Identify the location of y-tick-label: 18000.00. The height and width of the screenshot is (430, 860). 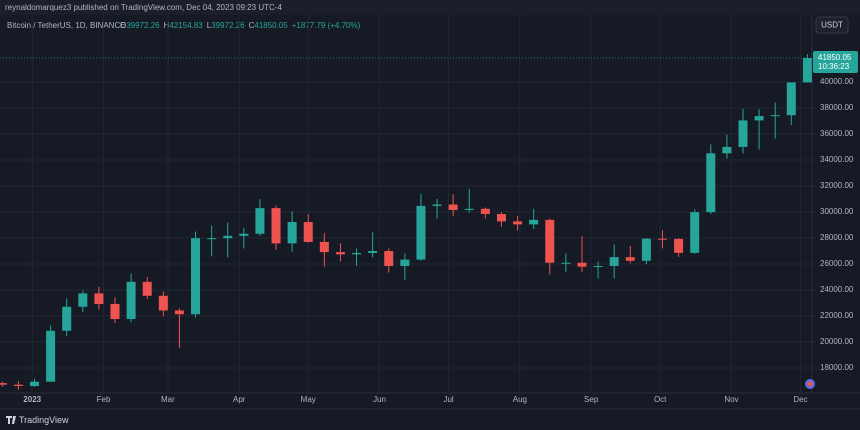
(837, 367).